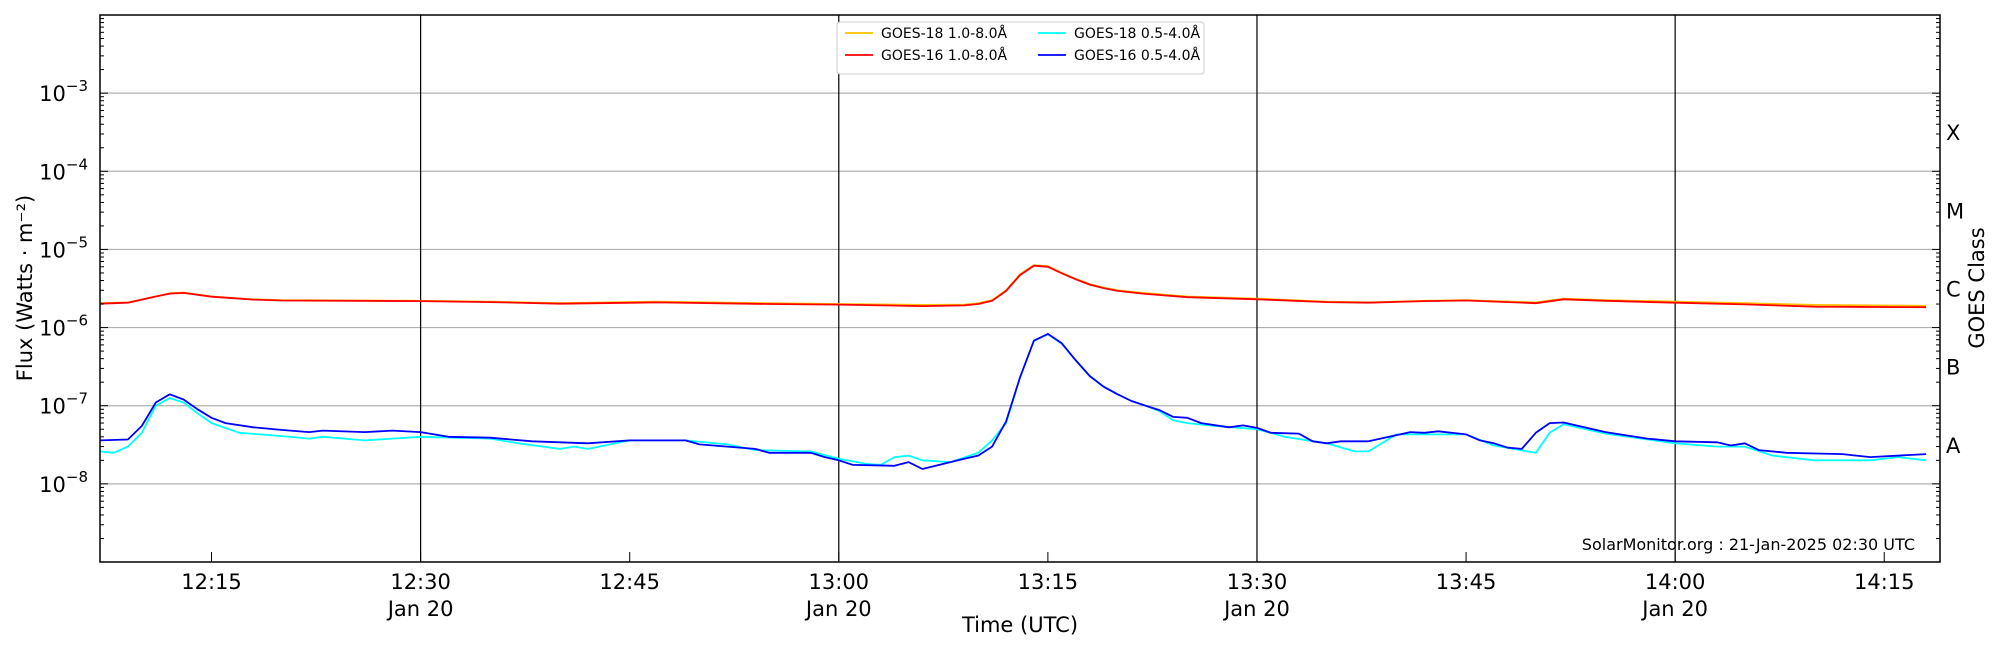 Image resolution: width=2000 pixels, height=650 pixels. Describe the element at coordinates (1953, 290) in the screenshot. I see `goes-class-label: C` at that location.